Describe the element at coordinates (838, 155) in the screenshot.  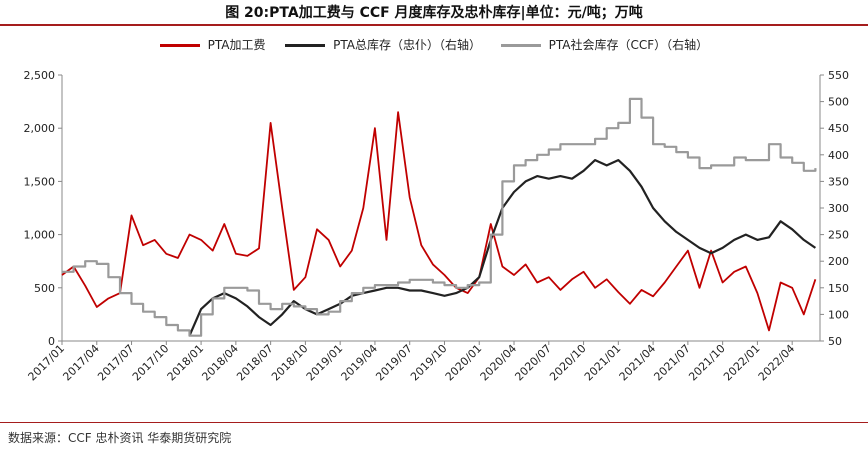
I see `right-axis-tick-label: 400` at that location.